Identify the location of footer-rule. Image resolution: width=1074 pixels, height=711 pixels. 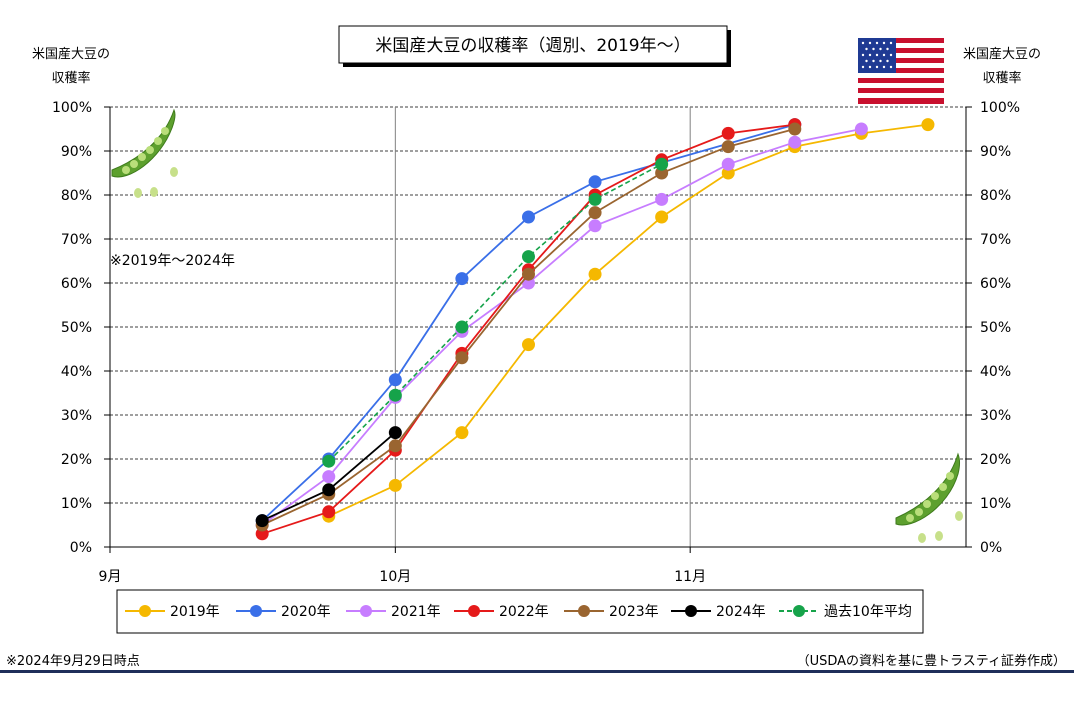
(537, 671).